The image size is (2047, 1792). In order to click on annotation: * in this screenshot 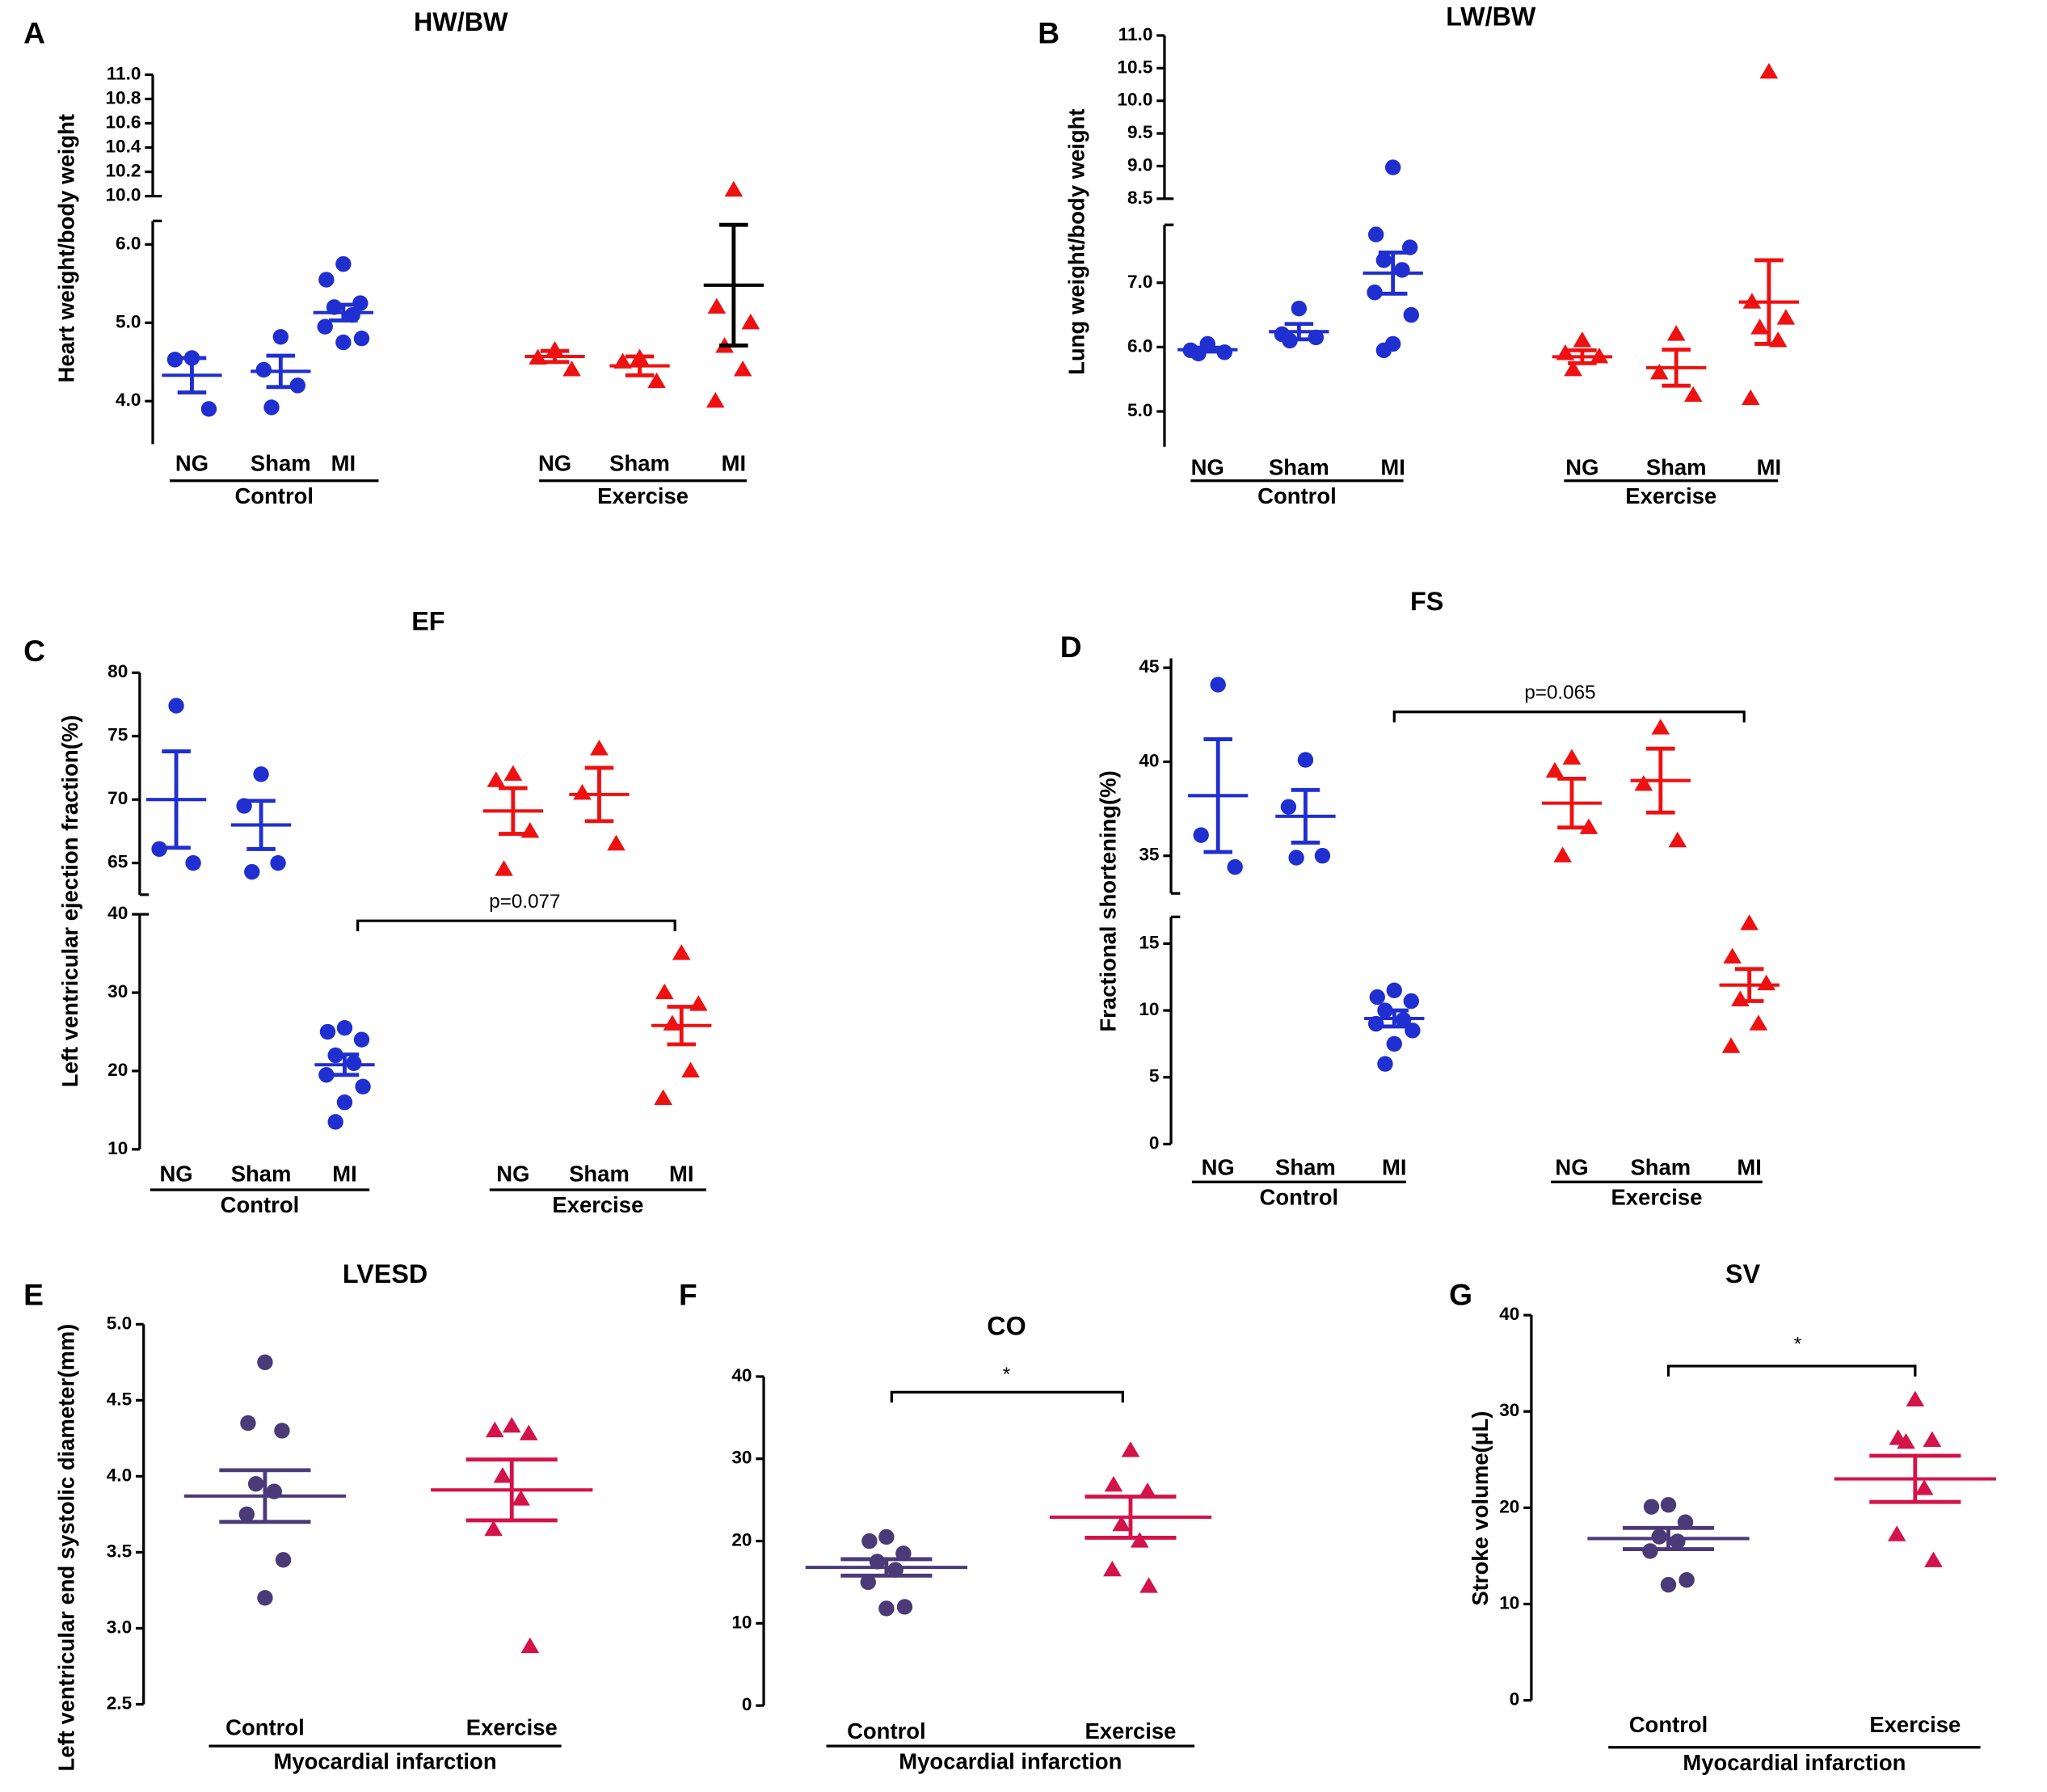, I will do `click(1798, 1345)`.